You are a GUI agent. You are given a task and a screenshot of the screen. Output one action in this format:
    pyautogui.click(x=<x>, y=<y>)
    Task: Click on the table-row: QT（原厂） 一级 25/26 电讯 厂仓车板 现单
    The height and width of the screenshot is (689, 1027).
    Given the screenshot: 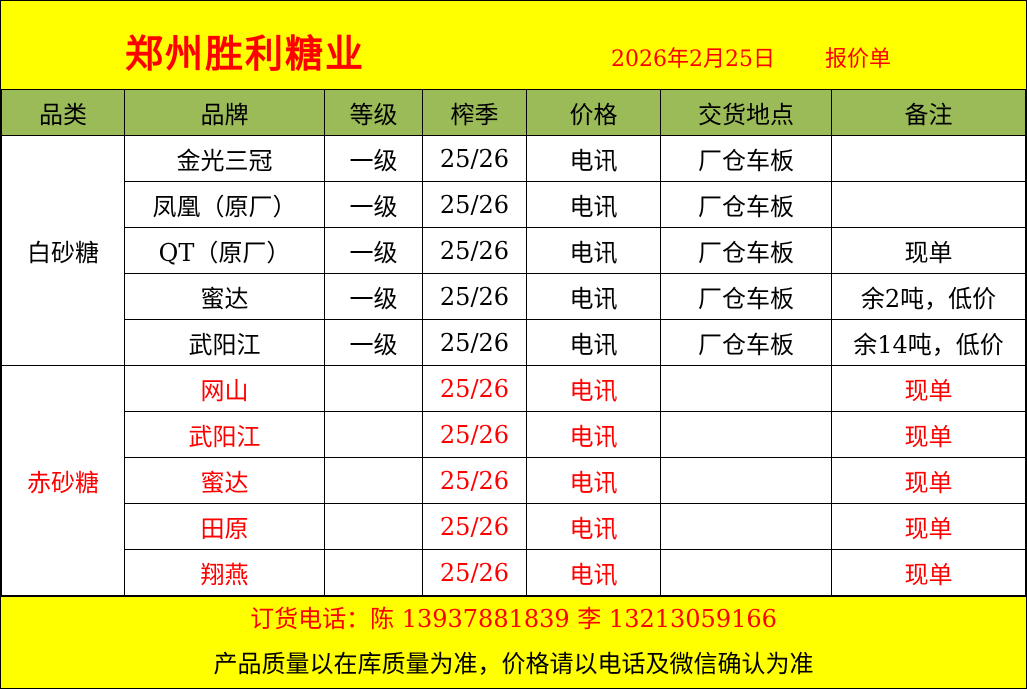 What is the action you would take?
    pyautogui.click(x=514, y=250)
    